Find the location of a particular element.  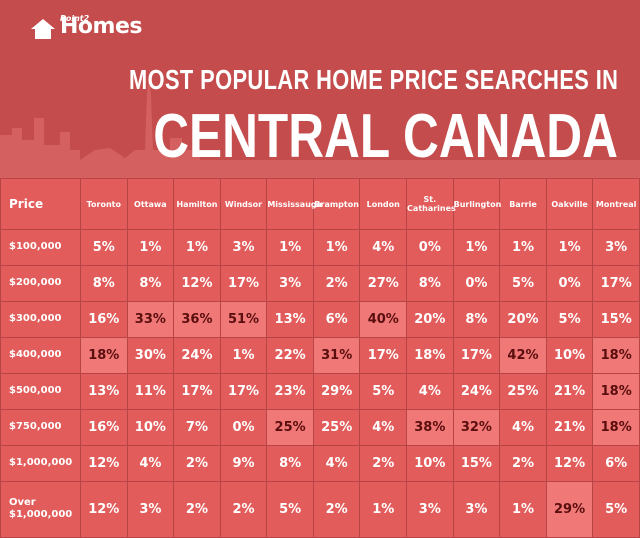

price-label: $500,000 is located at coordinates (40, 391).